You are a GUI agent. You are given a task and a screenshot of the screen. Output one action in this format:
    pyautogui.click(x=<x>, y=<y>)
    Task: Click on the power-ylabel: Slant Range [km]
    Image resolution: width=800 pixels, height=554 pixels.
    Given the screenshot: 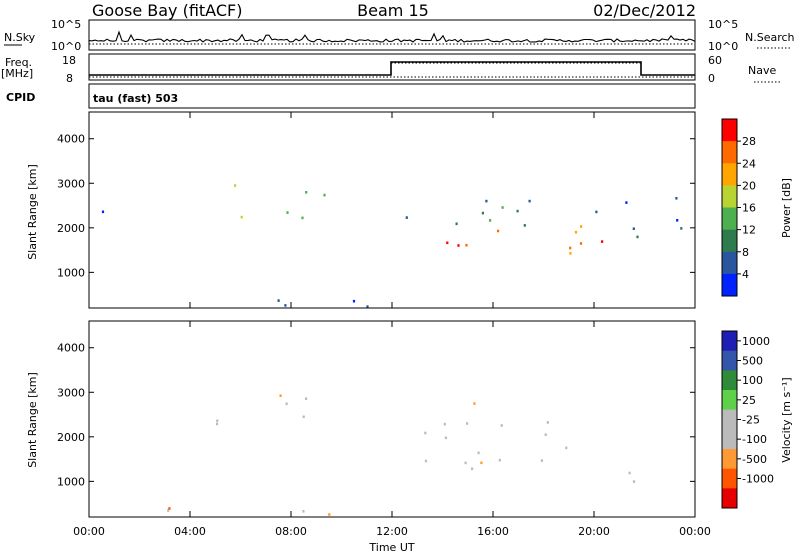 What is the action you would take?
    pyautogui.click(x=32, y=212)
    